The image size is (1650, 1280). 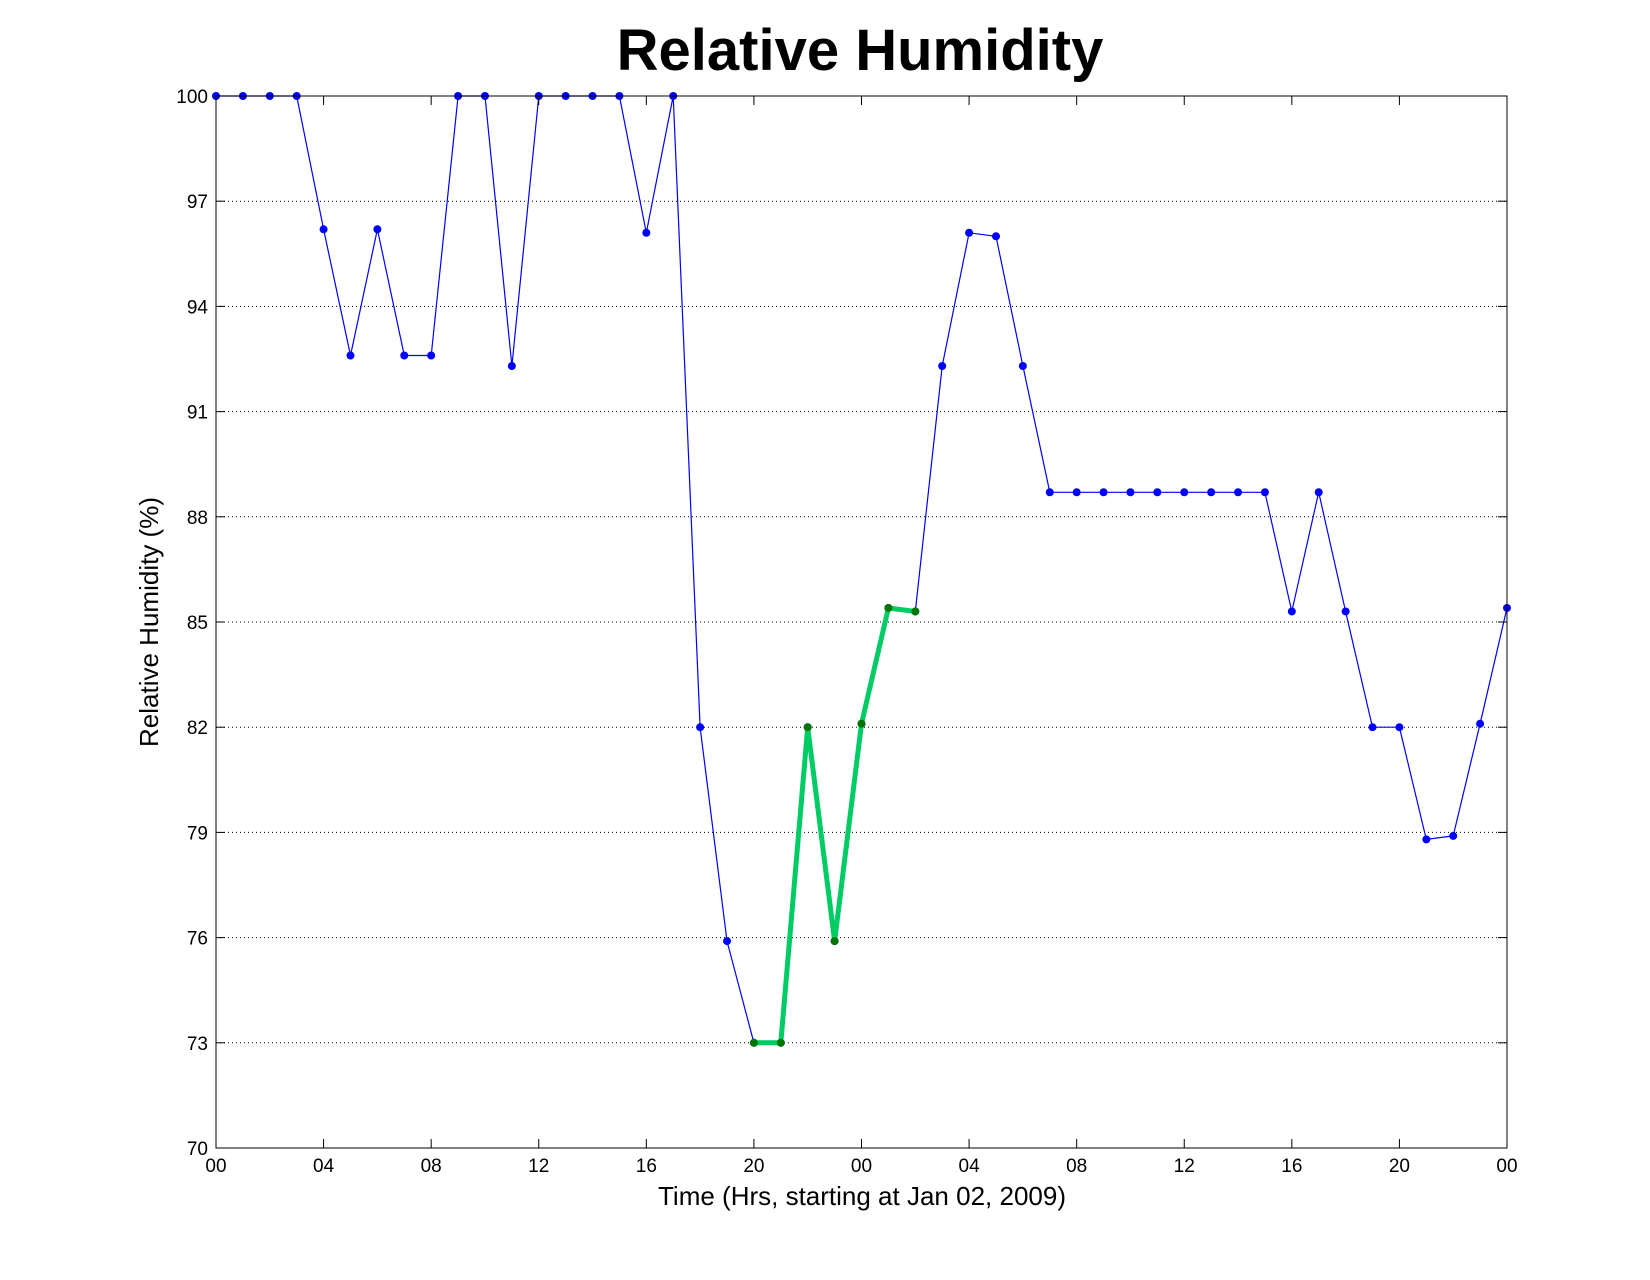 I want to click on y-tick-label: 88, so click(x=197, y=518).